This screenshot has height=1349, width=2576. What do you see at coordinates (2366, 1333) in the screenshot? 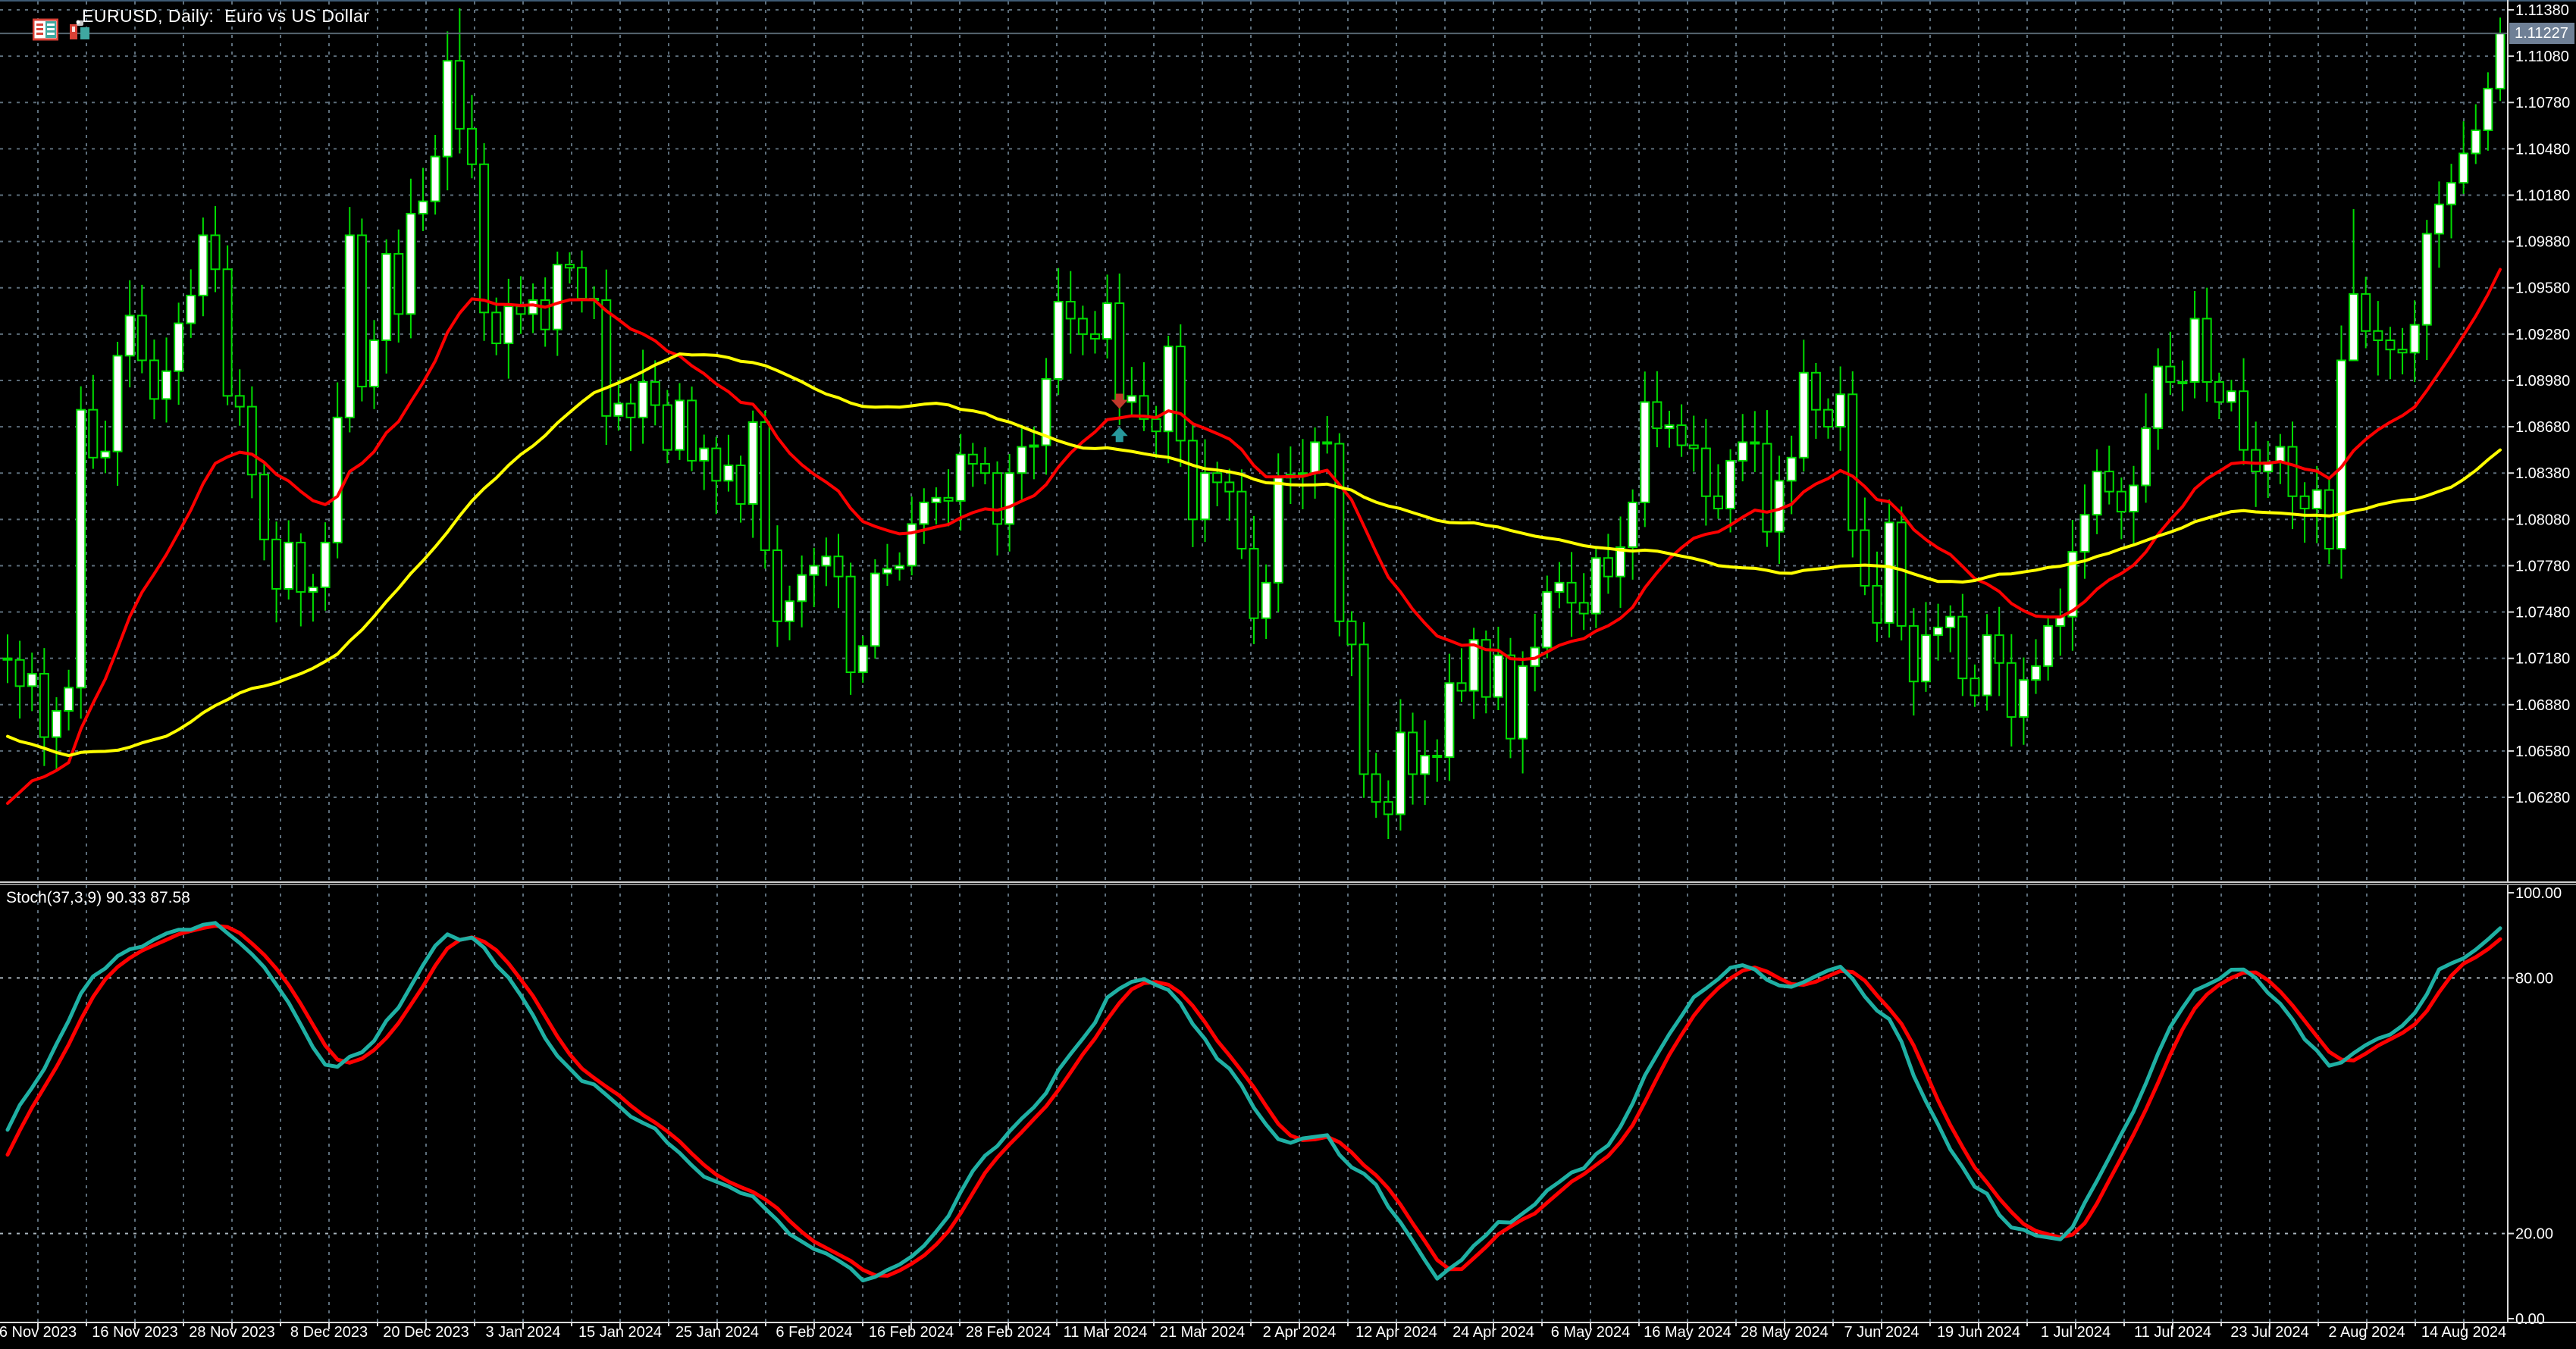
I see `time-axis-label: 2 Aug 2024` at bounding box center [2366, 1333].